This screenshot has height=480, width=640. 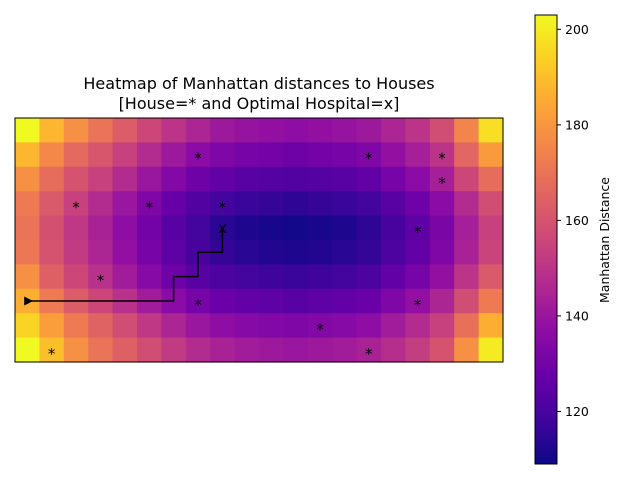 I want to click on colorbar-label: Manhattan Distance, so click(x=604, y=240).